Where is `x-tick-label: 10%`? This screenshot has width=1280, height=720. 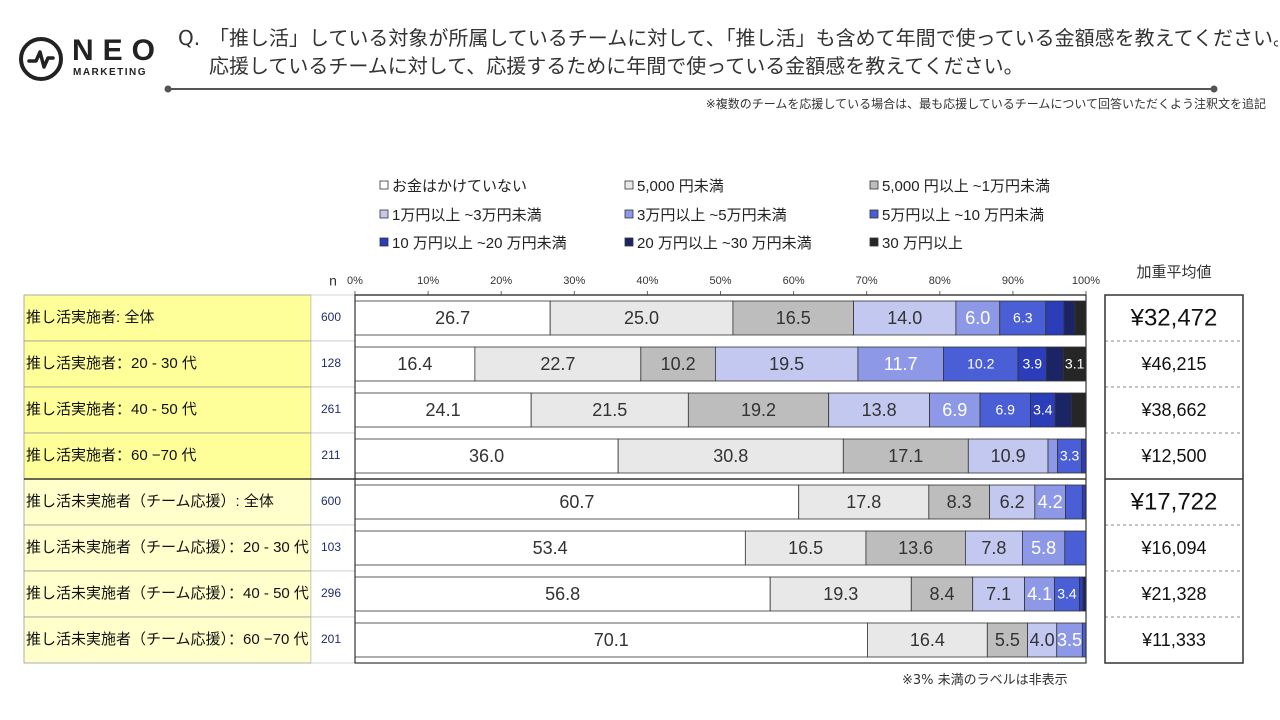
x-tick-label: 10% is located at coordinates (428, 281).